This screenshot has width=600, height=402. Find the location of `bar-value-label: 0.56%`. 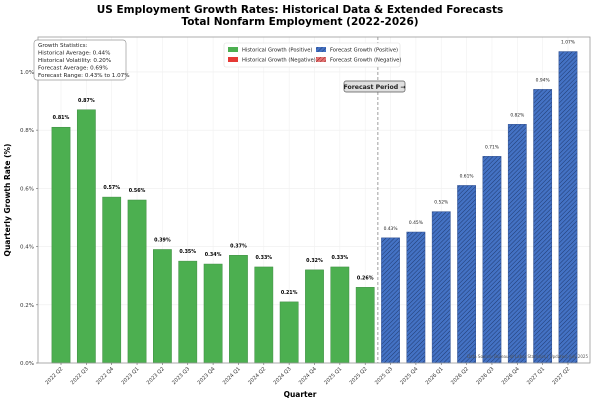

bar-value-label: 0.56% is located at coordinates (137, 191).